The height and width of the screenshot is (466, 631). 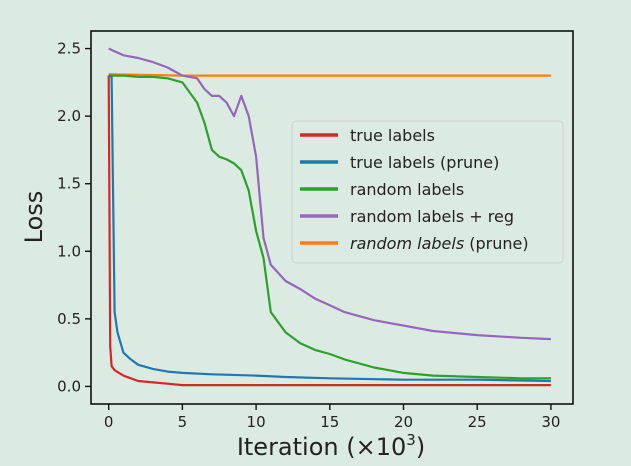 What do you see at coordinates (34, 217) in the screenshot?
I see `y-axis-title: Loss` at bounding box center [34, 217].